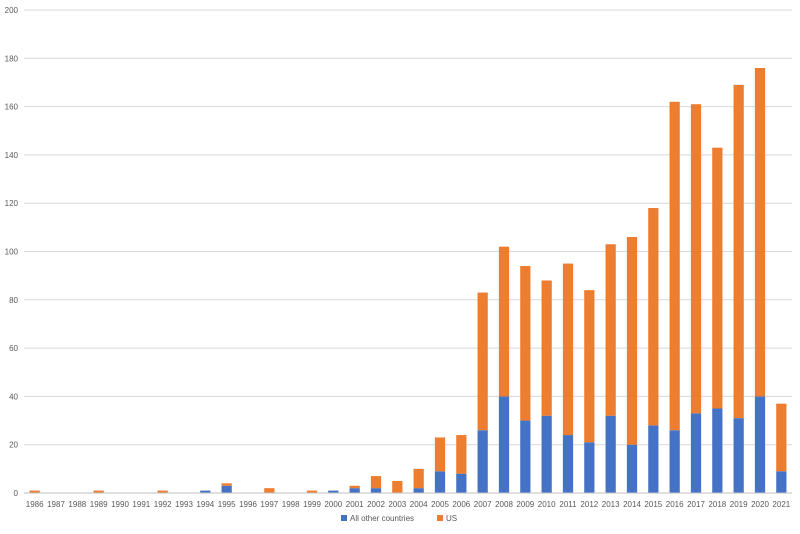 The image size is (800, 534). Describe the element at coordinates (13, 445) in the screenshot. I see `y-tick-label: 20` at that location.